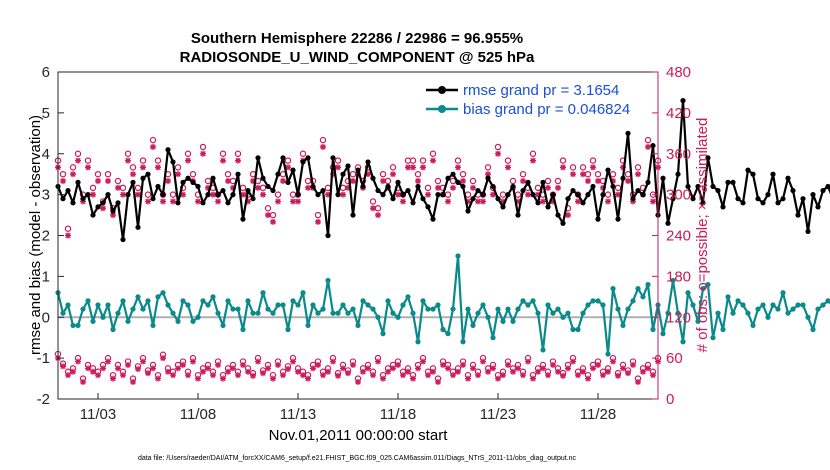 Image resolution: width=830 pixels, height=470 pixels. Describe the element at coordinates (670, 399) in the screenshot. I see `right-tick-label: 0` at that location.